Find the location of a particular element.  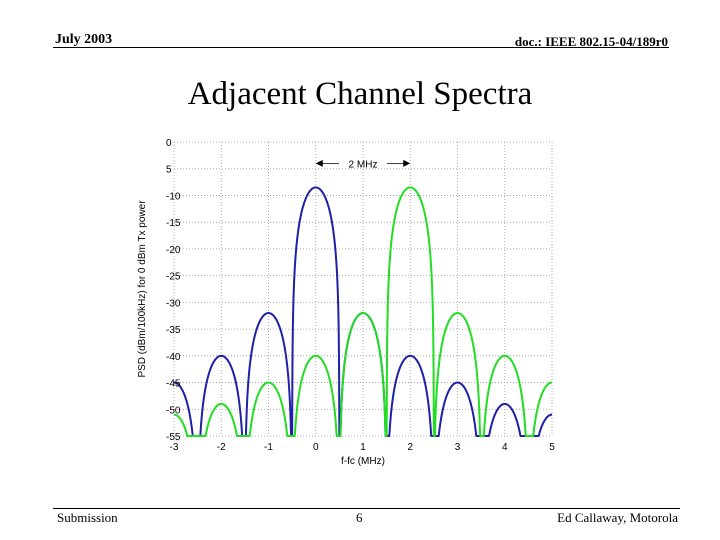

x-tick-label: 2 is located at coordinates (410, 447).